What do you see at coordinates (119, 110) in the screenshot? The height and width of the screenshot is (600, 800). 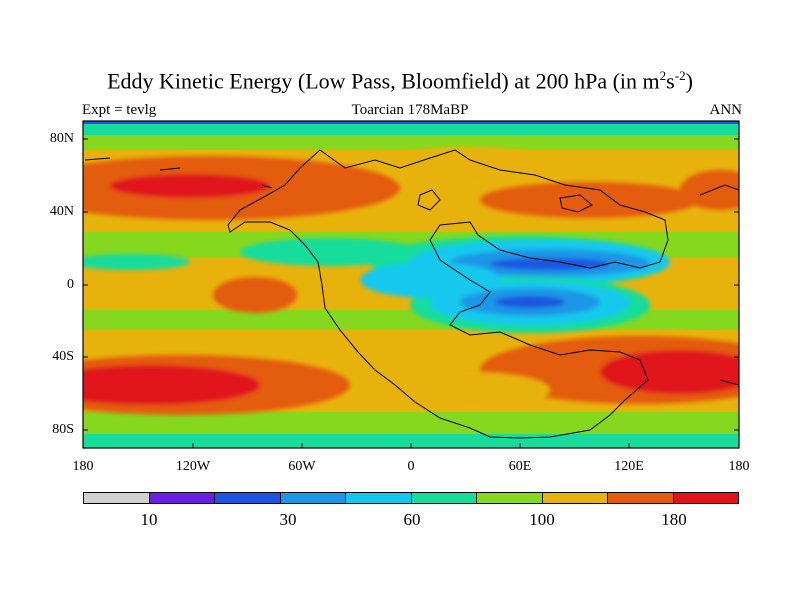 I see `experiment-label: Expt = tevlg` at bounding box center [119, 110].